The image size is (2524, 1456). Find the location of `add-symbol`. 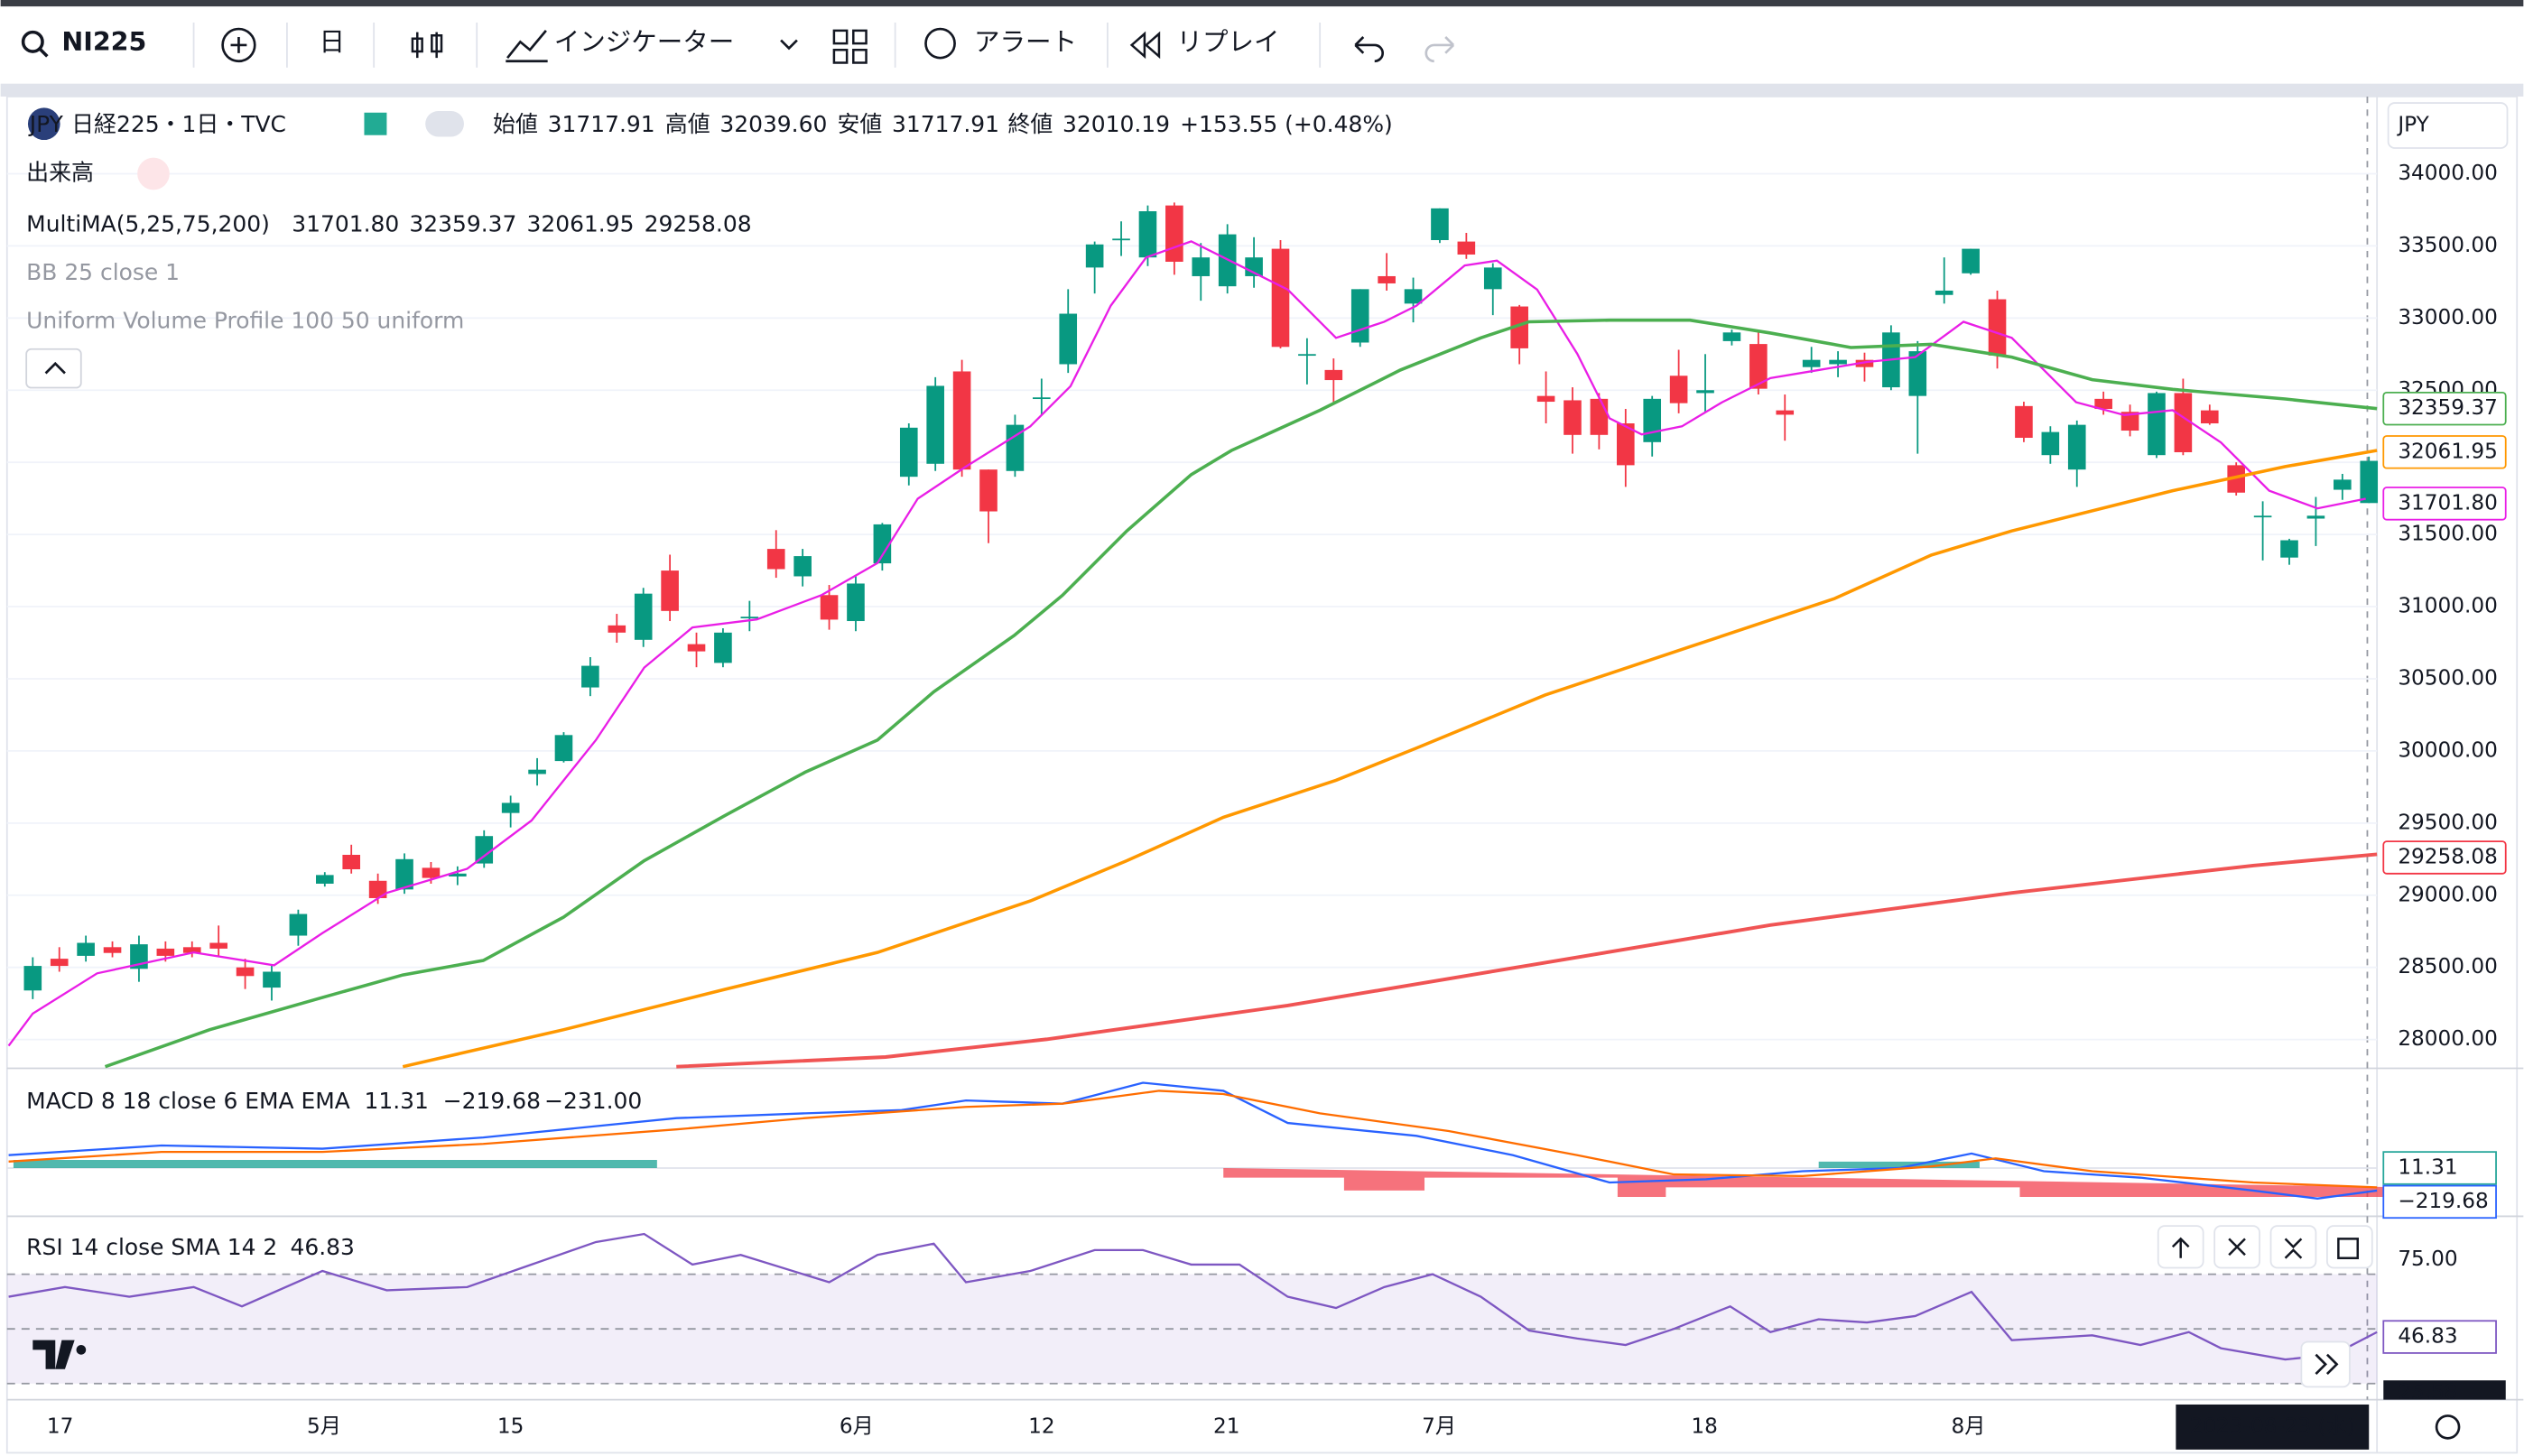

add-symbol is located at coordinates (238, 45).